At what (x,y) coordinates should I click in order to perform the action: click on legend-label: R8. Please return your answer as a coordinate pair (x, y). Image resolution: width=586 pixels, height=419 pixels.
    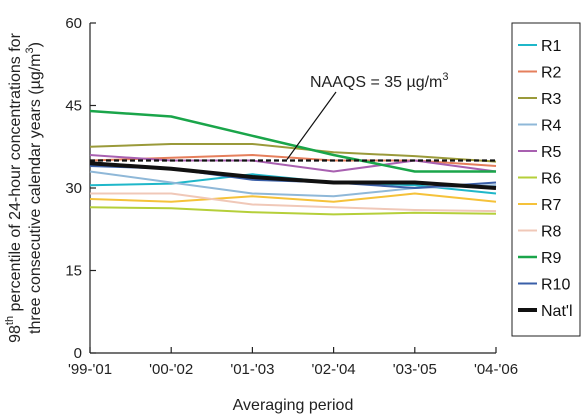
    Looking at the image, I should click on (551, 232).